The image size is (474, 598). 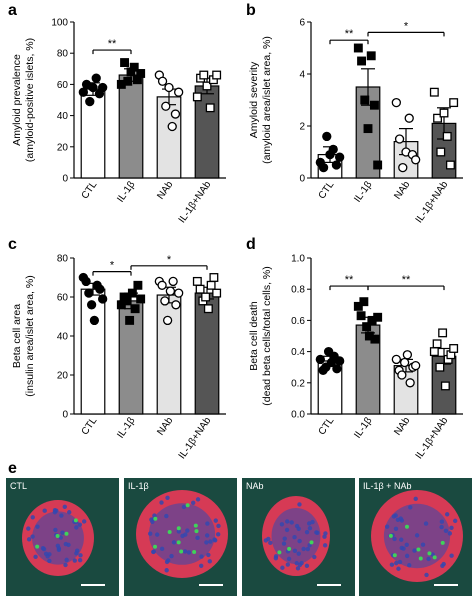 I want to click on x-tick-label: IL-1β, so click(x=126, y=427).